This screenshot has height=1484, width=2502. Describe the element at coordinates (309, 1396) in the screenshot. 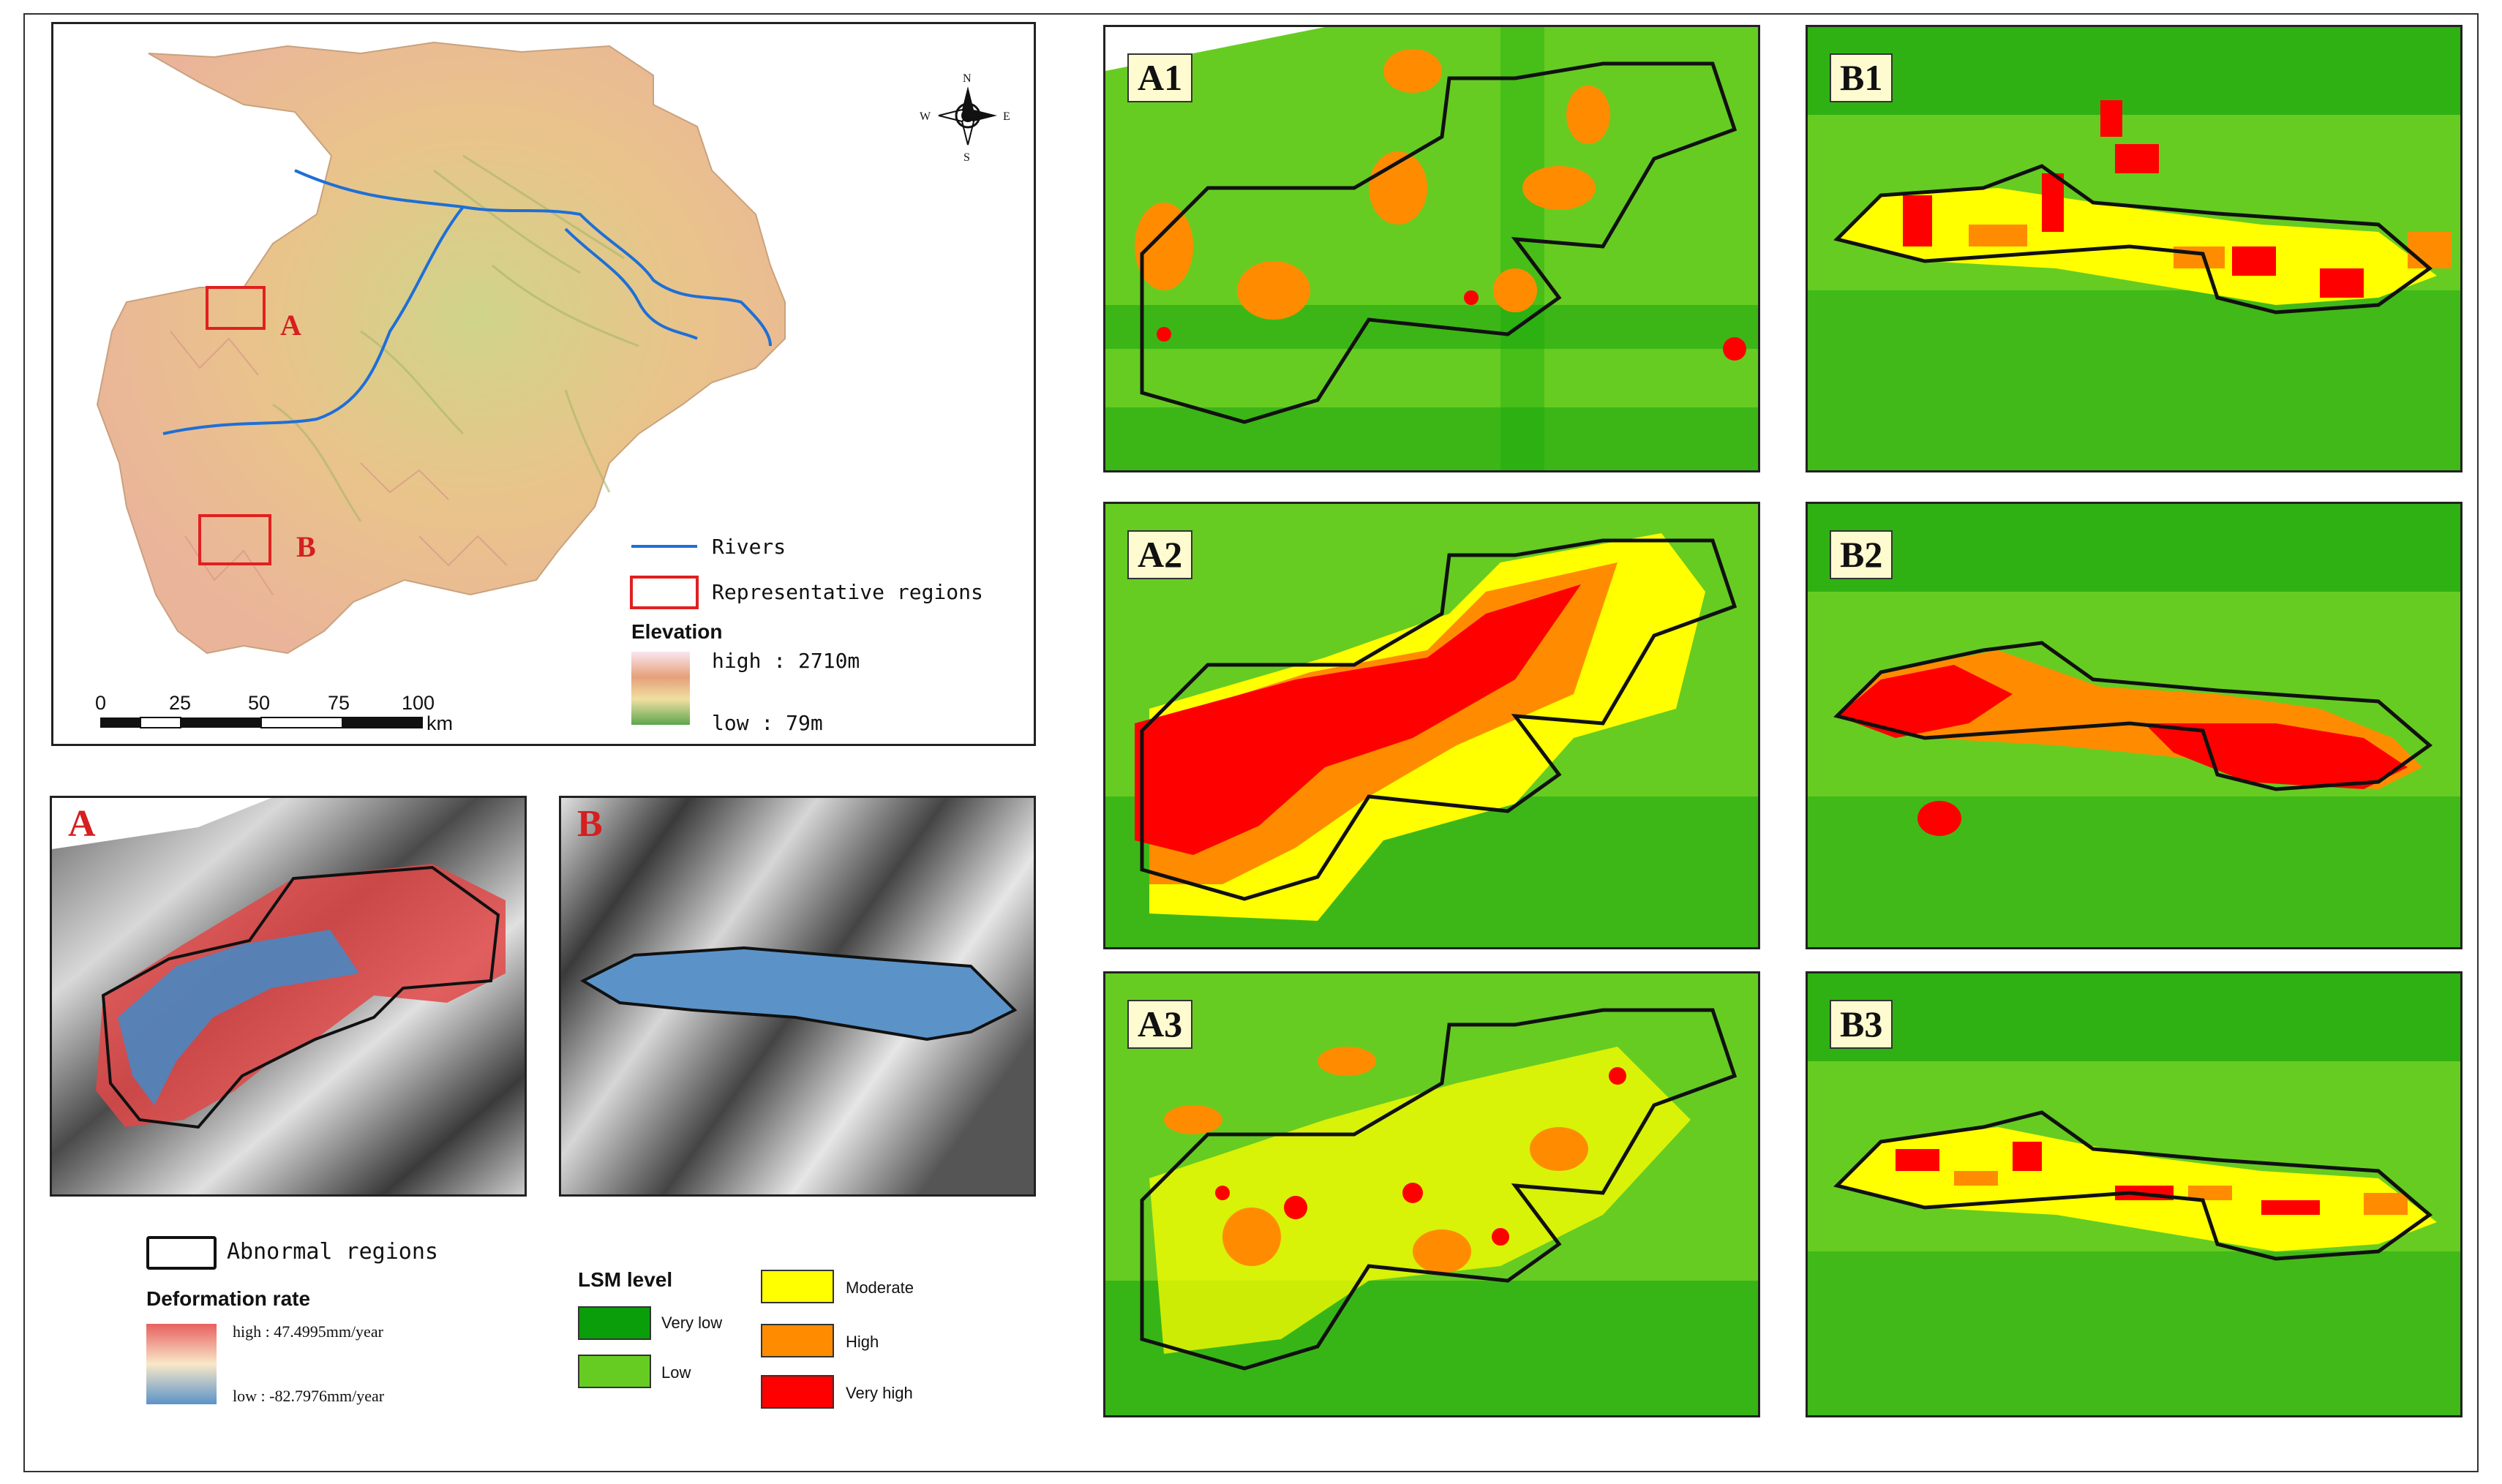

I see `deformation-low-label: low : -82.7976mm/year` at that location.